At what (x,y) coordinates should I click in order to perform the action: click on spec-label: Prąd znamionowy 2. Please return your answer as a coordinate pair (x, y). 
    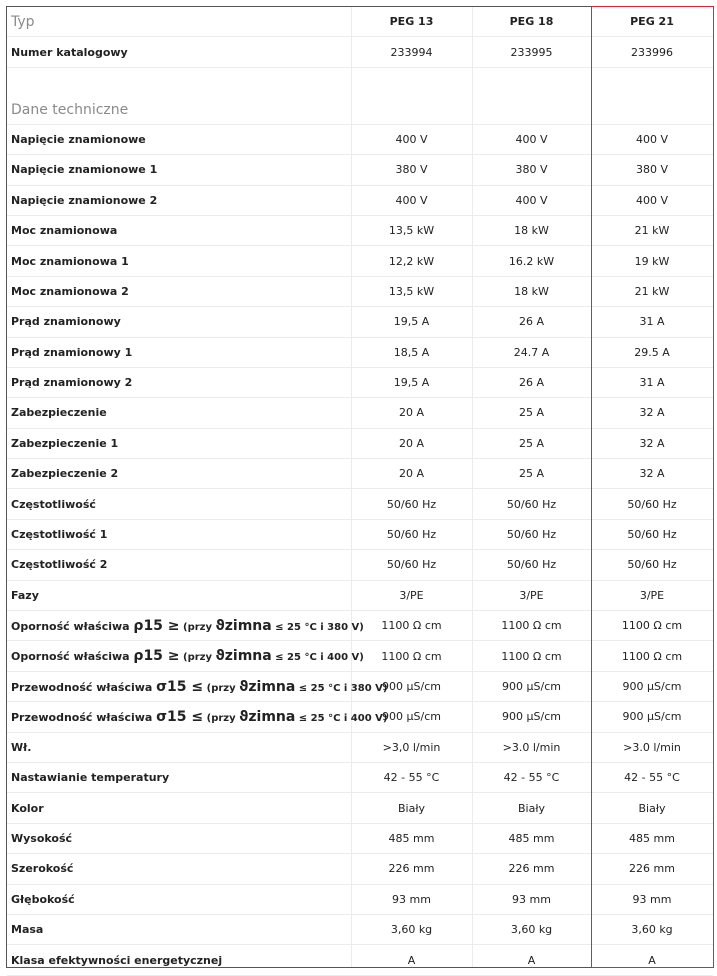
    Looking at the image, I should click on (179, 383).